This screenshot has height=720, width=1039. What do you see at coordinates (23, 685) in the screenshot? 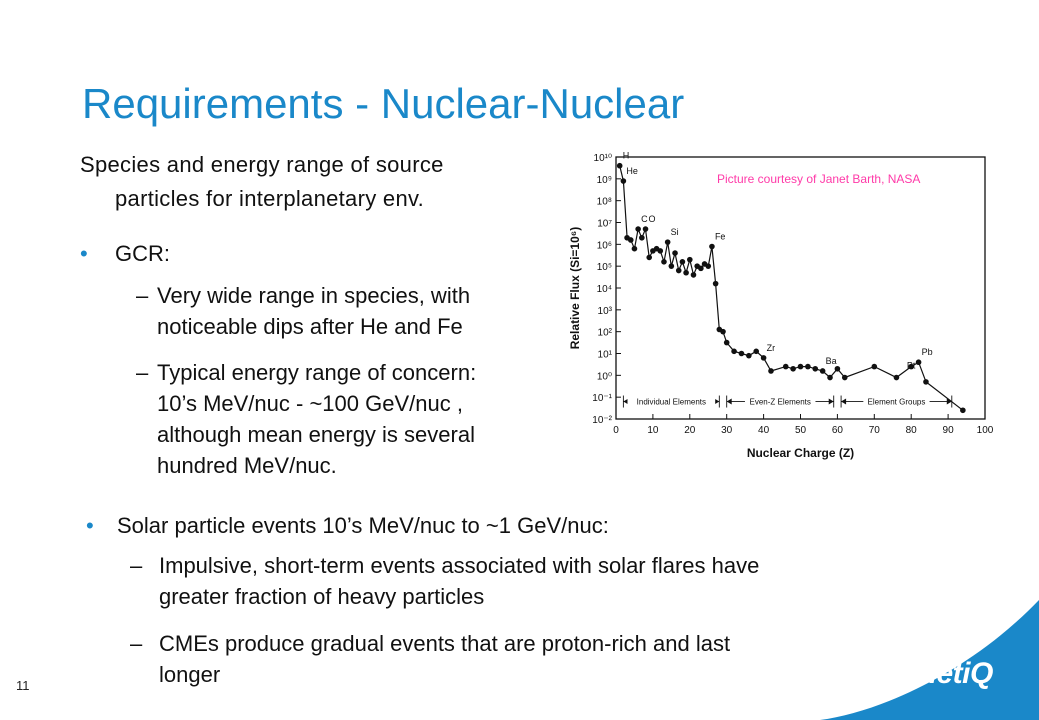
I see `page-number: 11` at bounding box center [23, 685].